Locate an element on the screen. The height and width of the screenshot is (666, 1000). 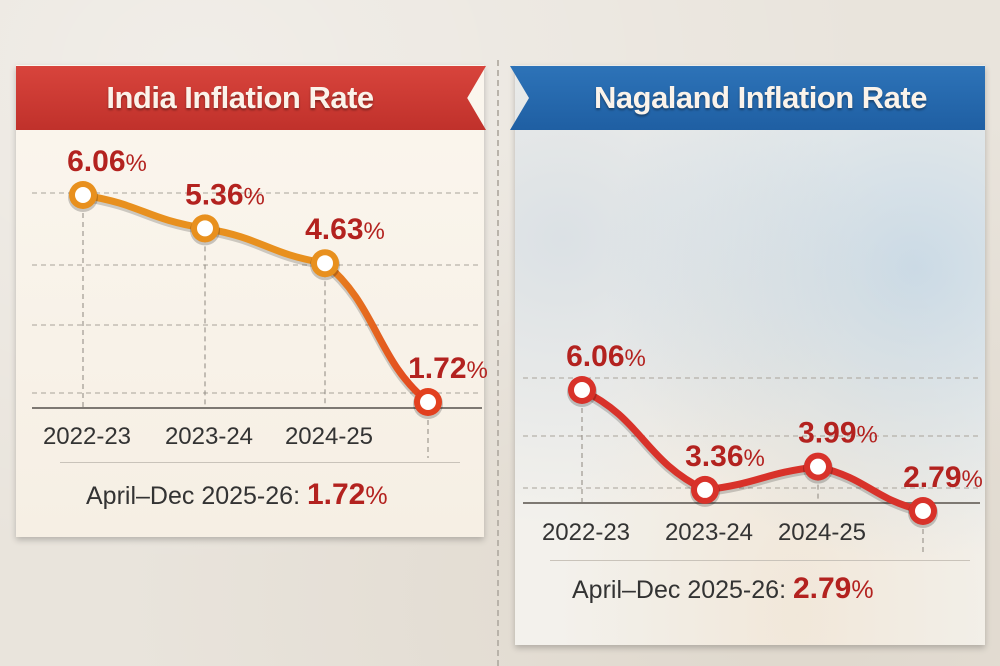
nagaland-chart-title: Nagaland Inflation Rate is located at coordinates (760, 97).